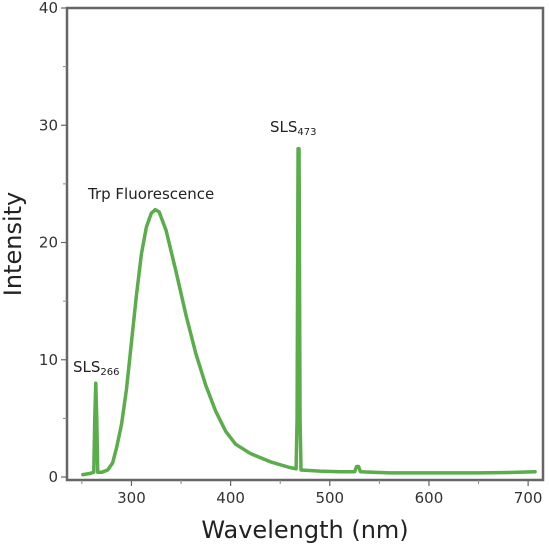  I want to click on x-tick-label-300: 300, so click(131, 498).